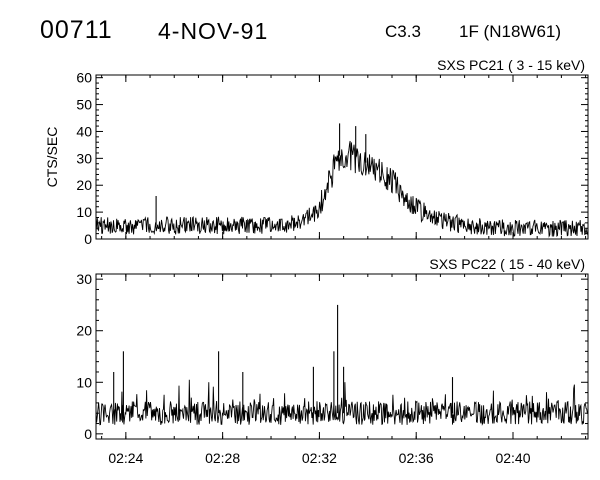 This screenshot has height=480, width=600. What do you see at coordinates (512, 458) in the screenshot?
I see `x-tick-label: 02:40` at bounding box center [512, 458].